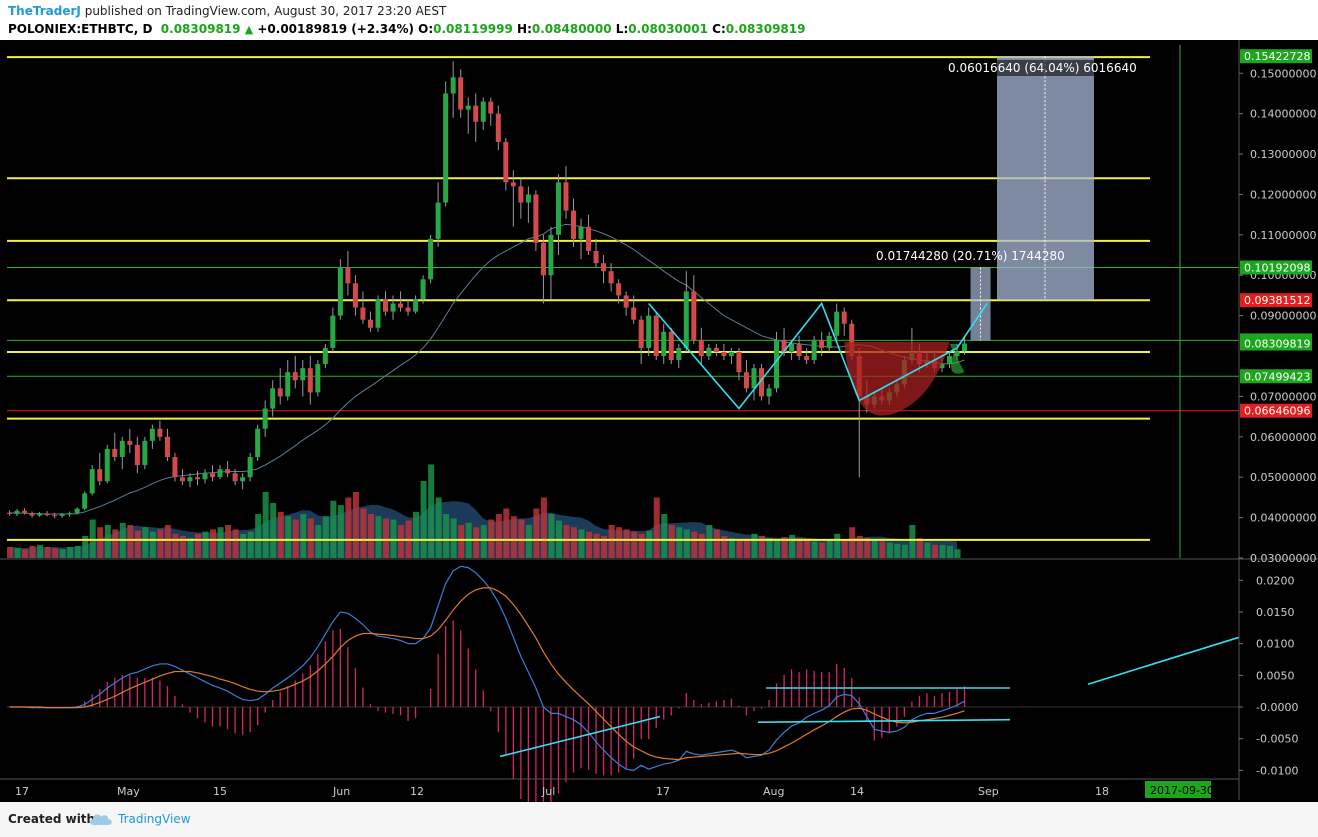 Image resolution: width=1318 pixels, height=837 pixels. What do you see at coordinates (52, 819) in the screenshot?
I see `created-with-text: Created with` at bounding box center [52, 819].